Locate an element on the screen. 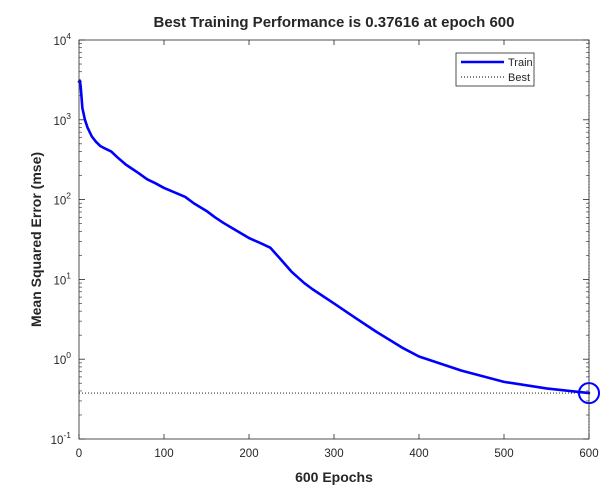 The image size is (609, 497). y-tick-label: 10³ is located at coordinates (62, 119).